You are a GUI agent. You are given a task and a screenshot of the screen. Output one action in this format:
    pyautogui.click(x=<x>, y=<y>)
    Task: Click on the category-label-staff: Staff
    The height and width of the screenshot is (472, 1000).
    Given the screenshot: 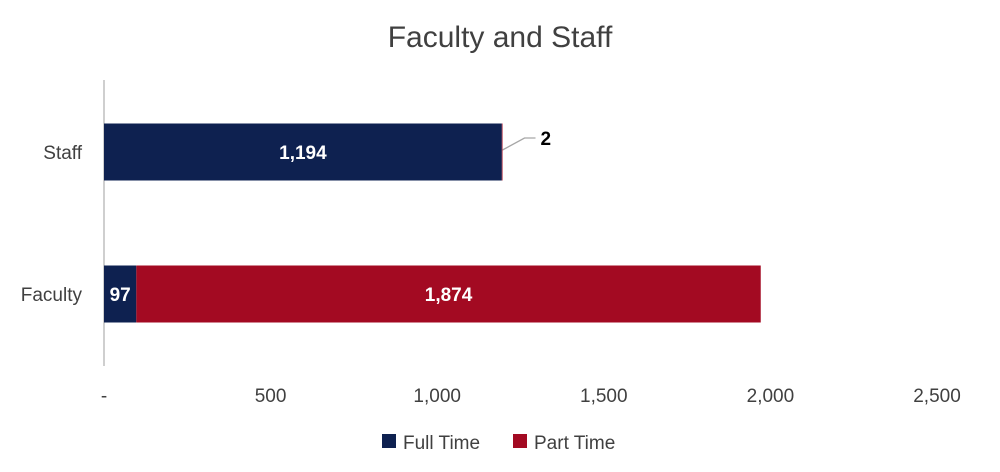 What is the action you would take?
    pyautogui.click(x=62, y=153)
    